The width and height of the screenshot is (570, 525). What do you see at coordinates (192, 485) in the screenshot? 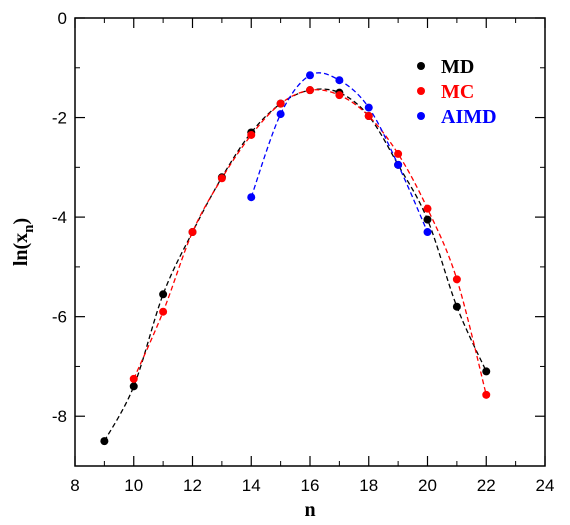
I see `x-tick-label: 12` at bounding box center [192, 485].